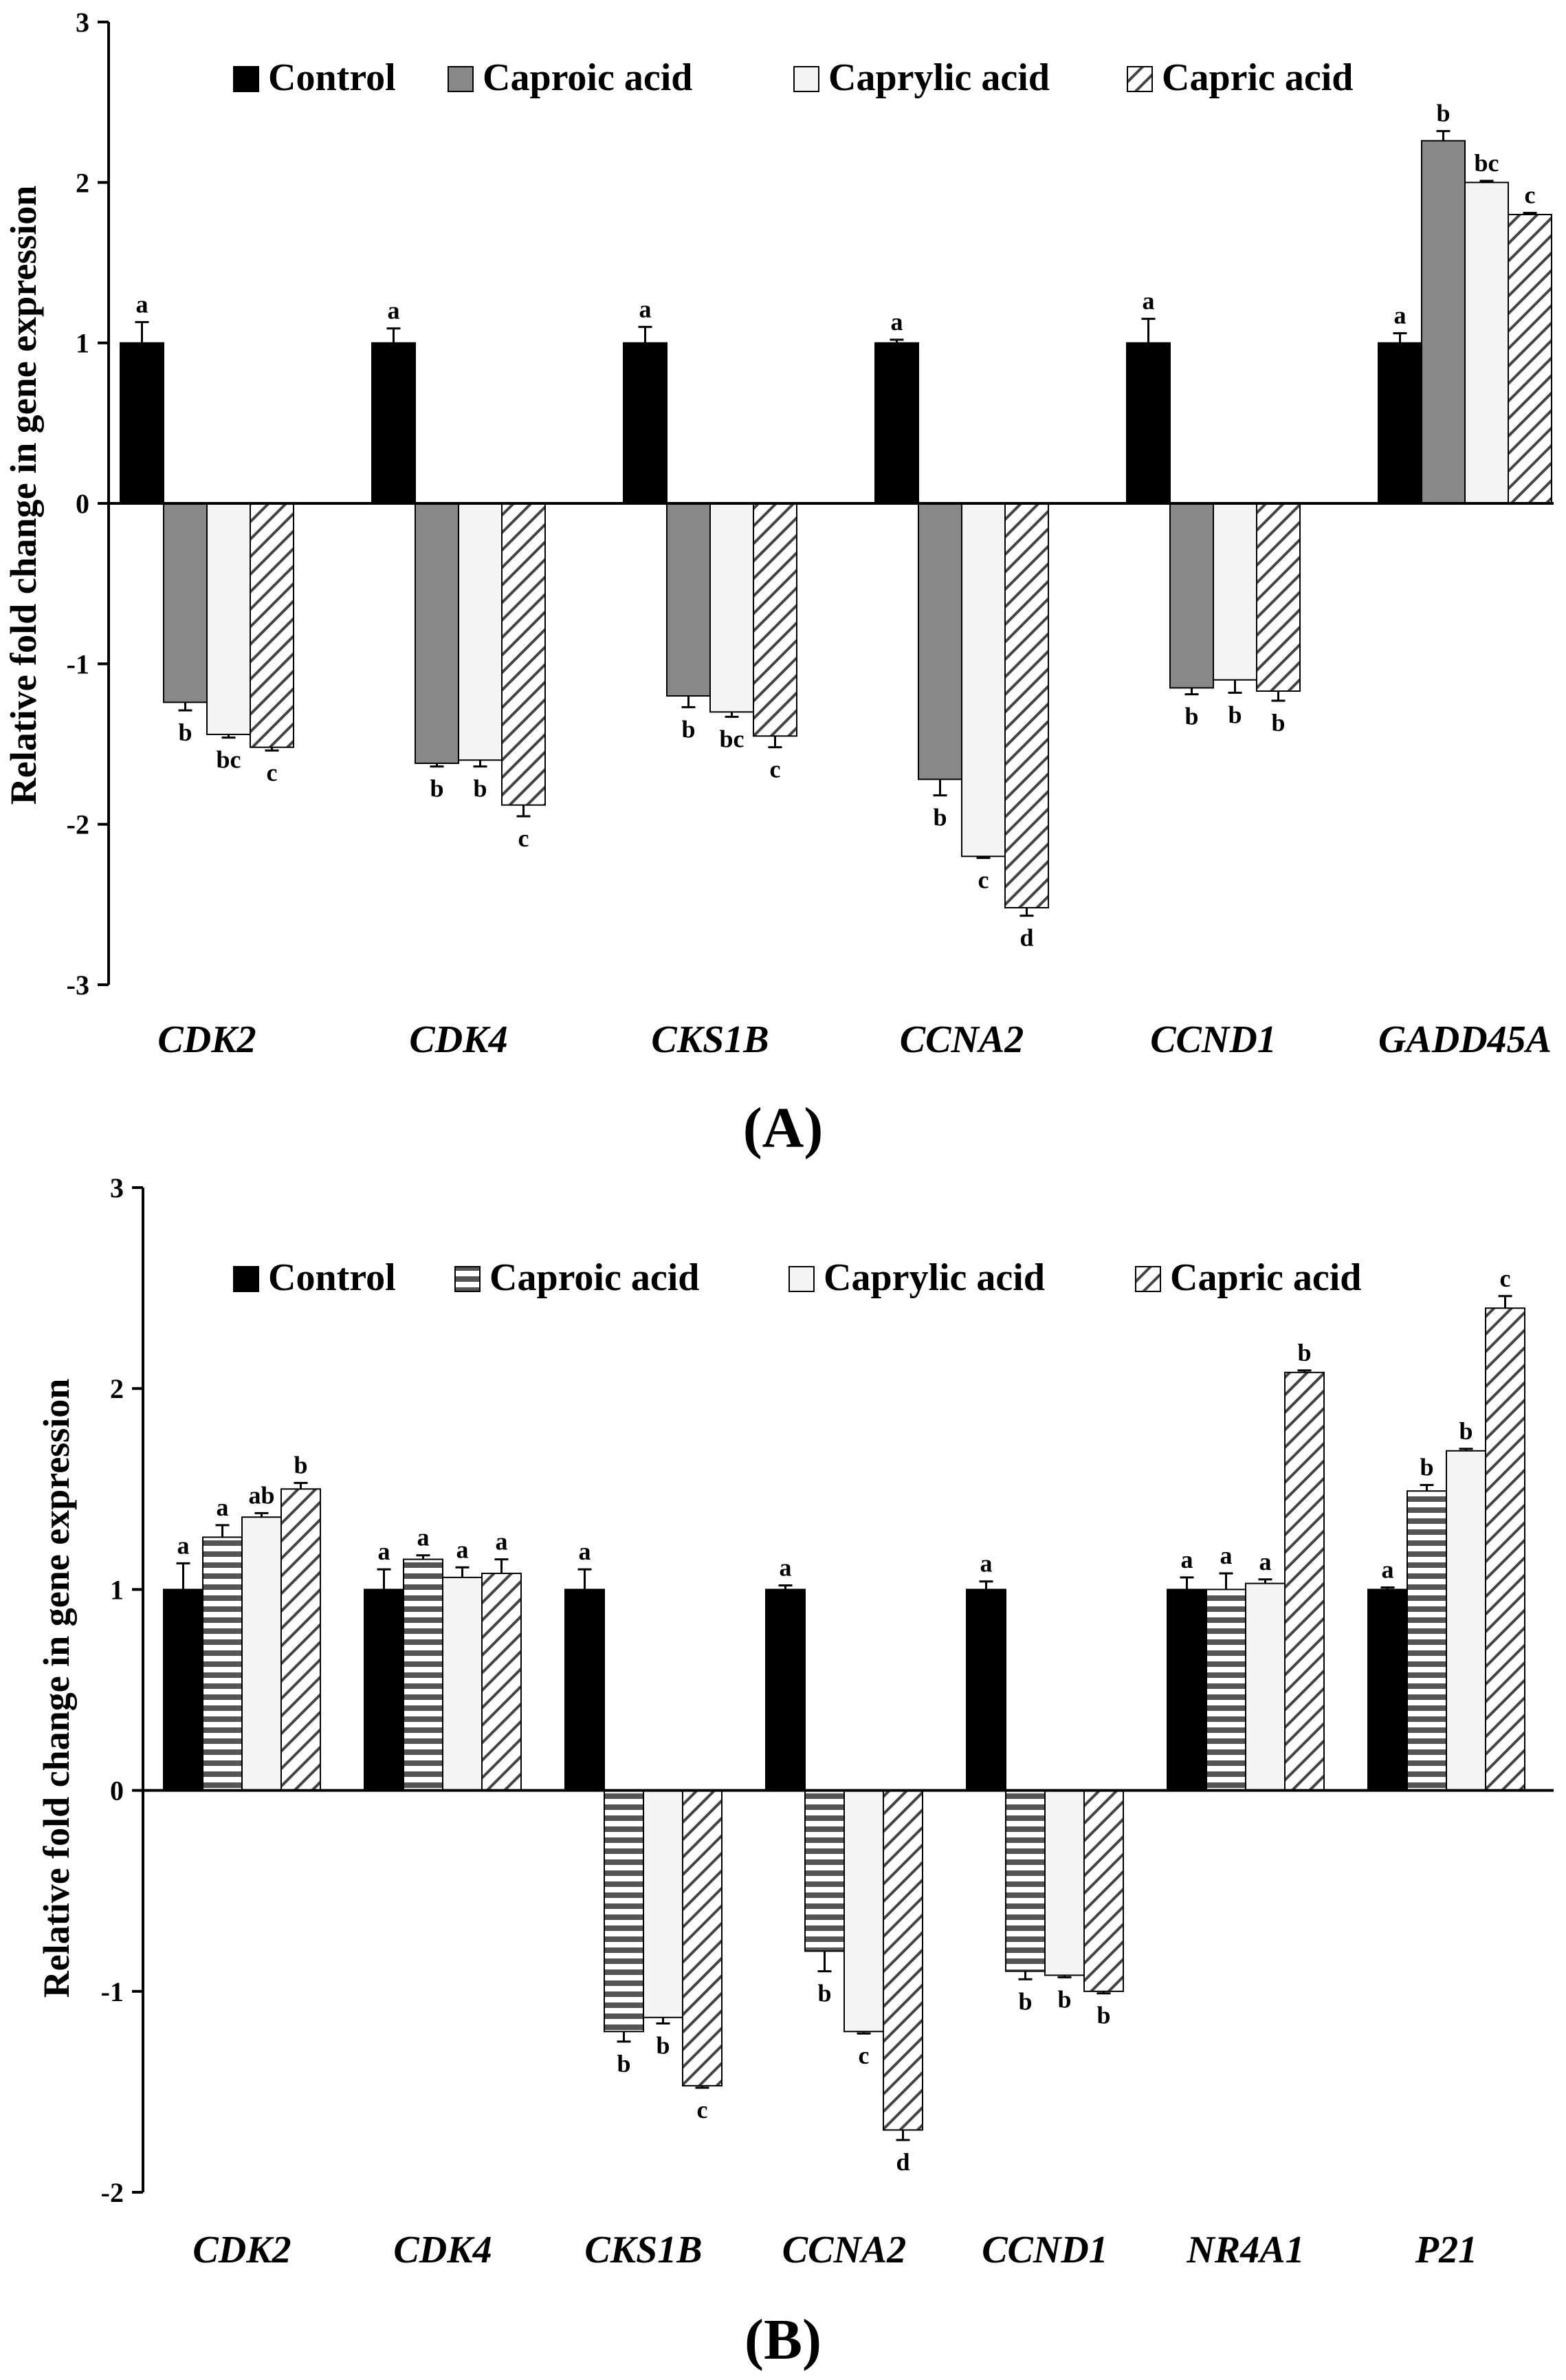 Image resolution: width=1566 pixels, height=2380 pixels. I want to click on category-label: CCNA2, so click(844, 2250).